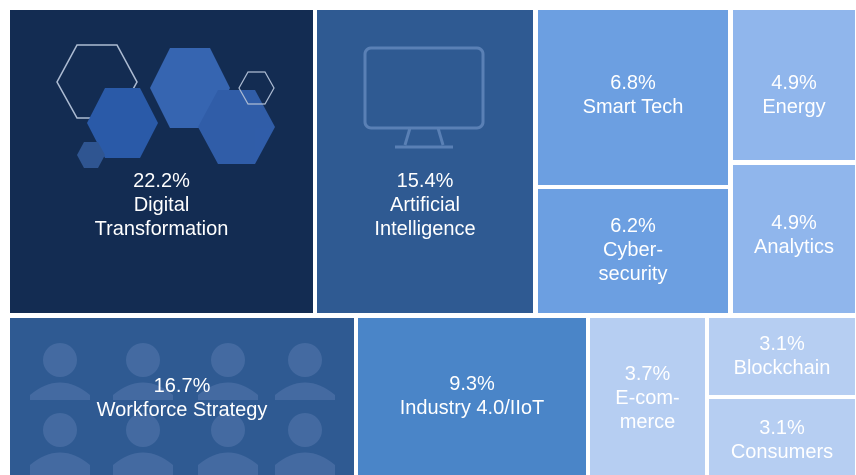 The height and width of the screenshot is (475, 856). I want to click on tile-label: 22.2% Digital Transformation, so click(161, 205).